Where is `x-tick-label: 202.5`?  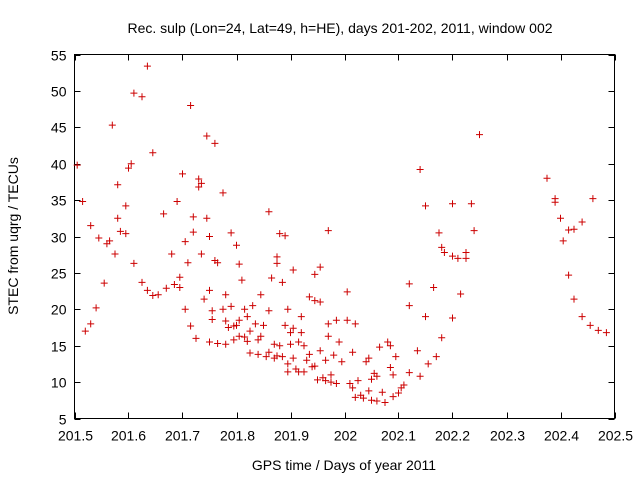
x-tick-label: 202.5 is located at coordinates (615, 436).